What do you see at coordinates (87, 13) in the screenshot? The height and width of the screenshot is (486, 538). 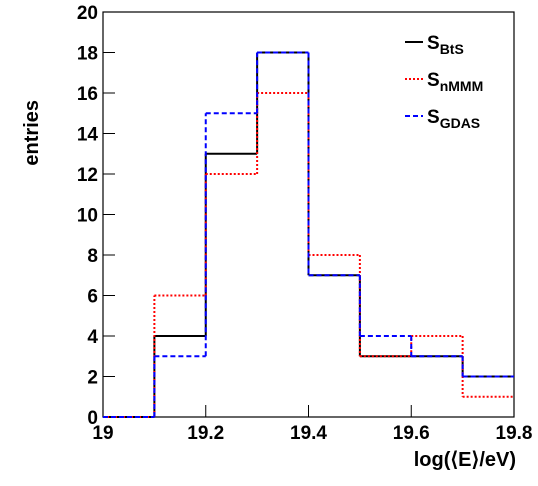 I see `y-tick-label: 20` at bounding box center [87, 13].